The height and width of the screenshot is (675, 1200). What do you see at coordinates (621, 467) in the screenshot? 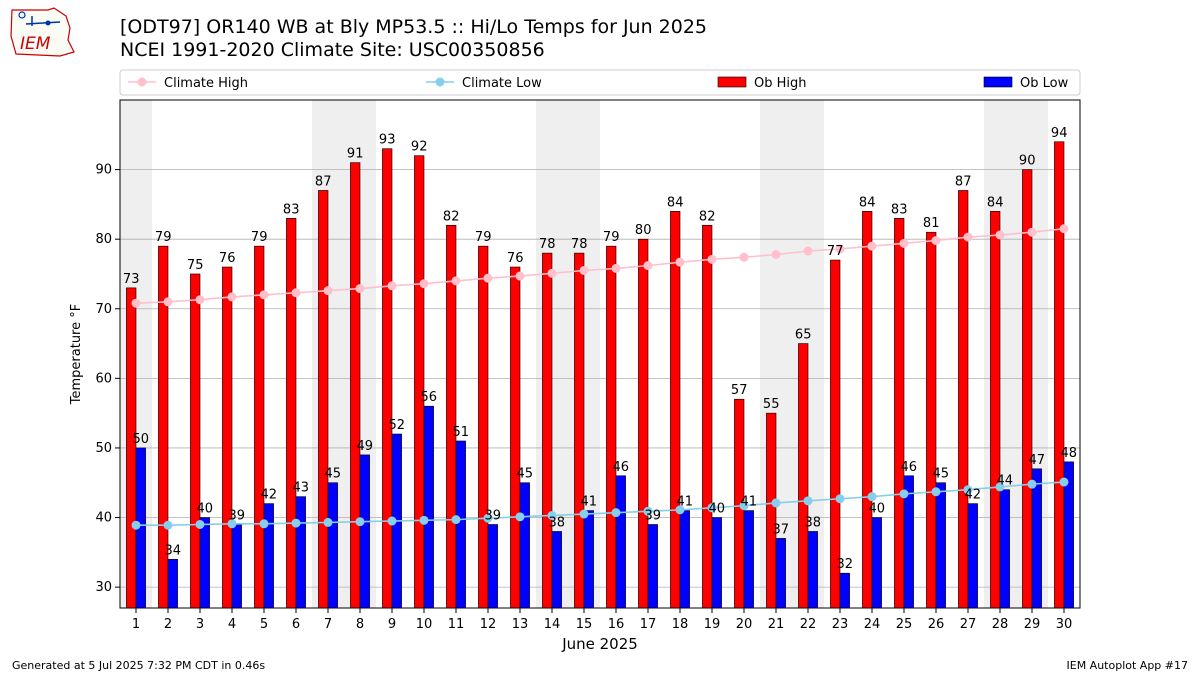
I see `label-ob-low-day-16: 46` at bounding box center [621, 467].